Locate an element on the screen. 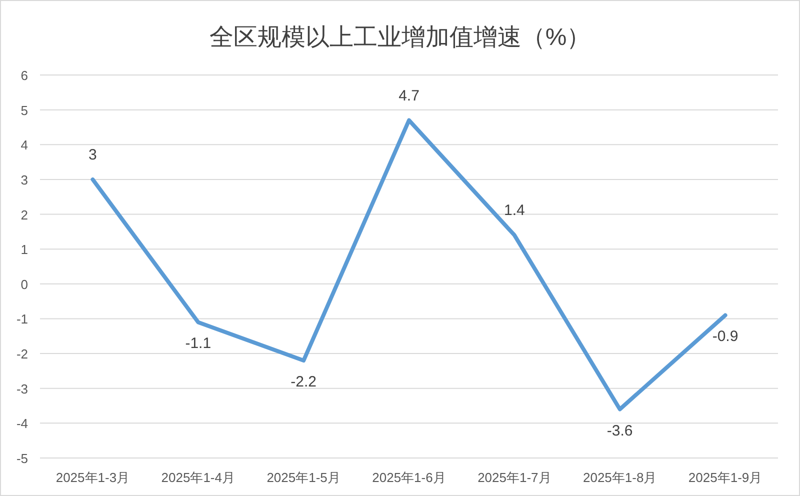  y-tick-label: -4 is located at coordinates (22, 424).